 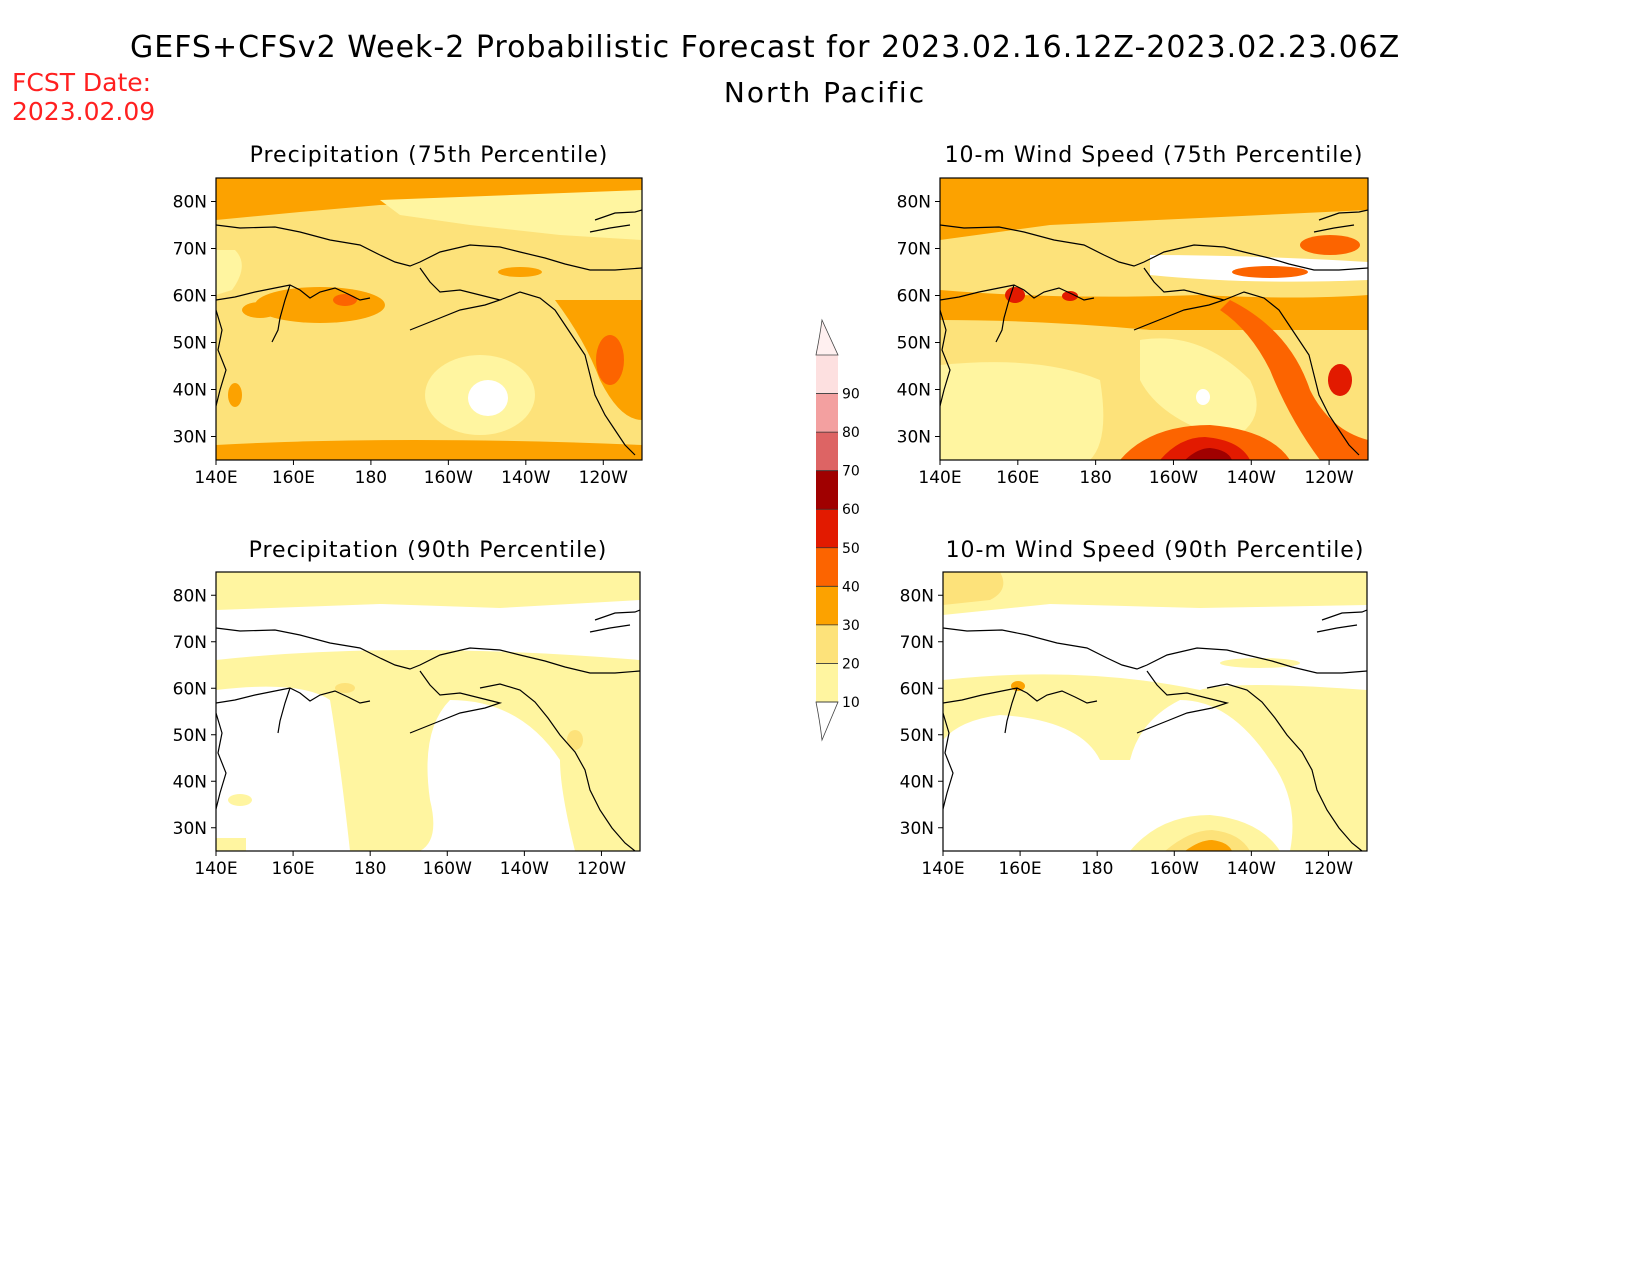 I want to click on colorbar-label: 20, so click(x=851, y=664).